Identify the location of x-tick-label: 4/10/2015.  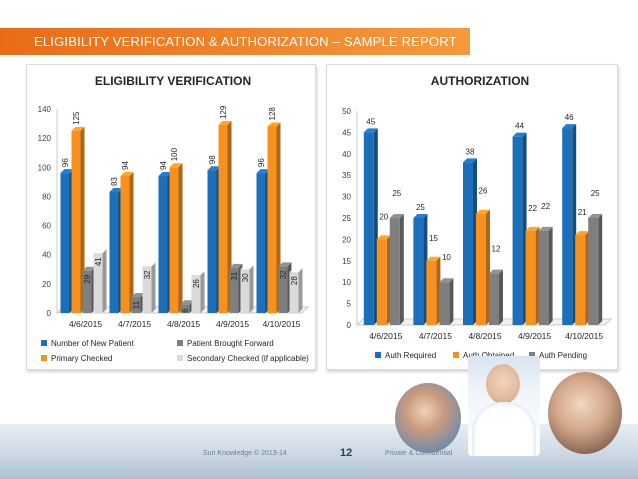
(282, 324).